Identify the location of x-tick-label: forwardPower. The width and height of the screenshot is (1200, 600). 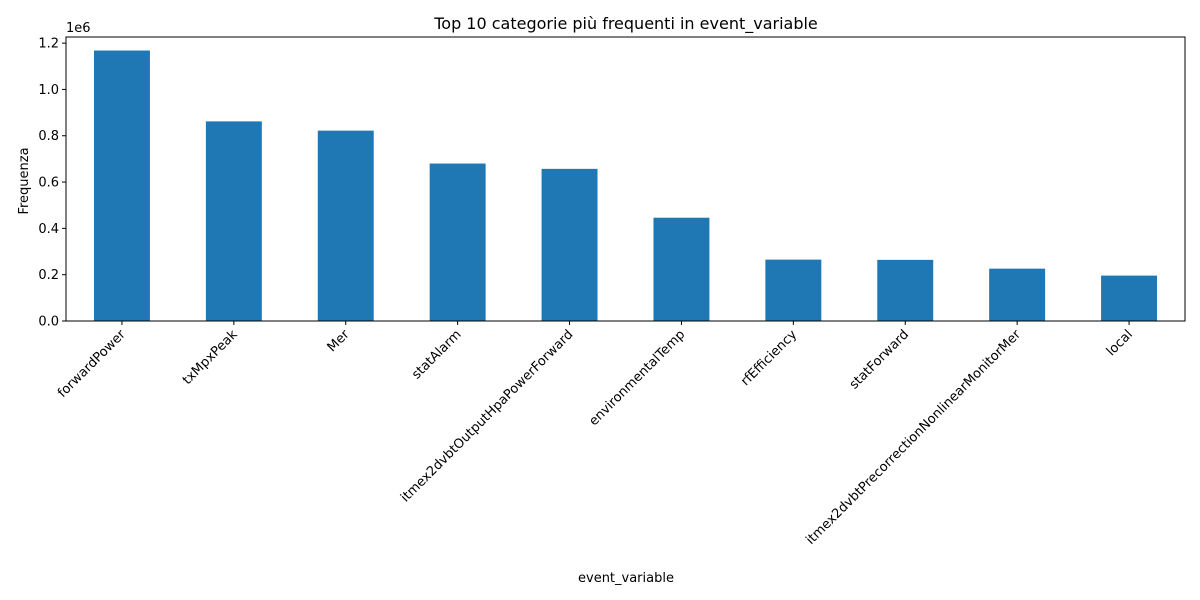
(92, 364).